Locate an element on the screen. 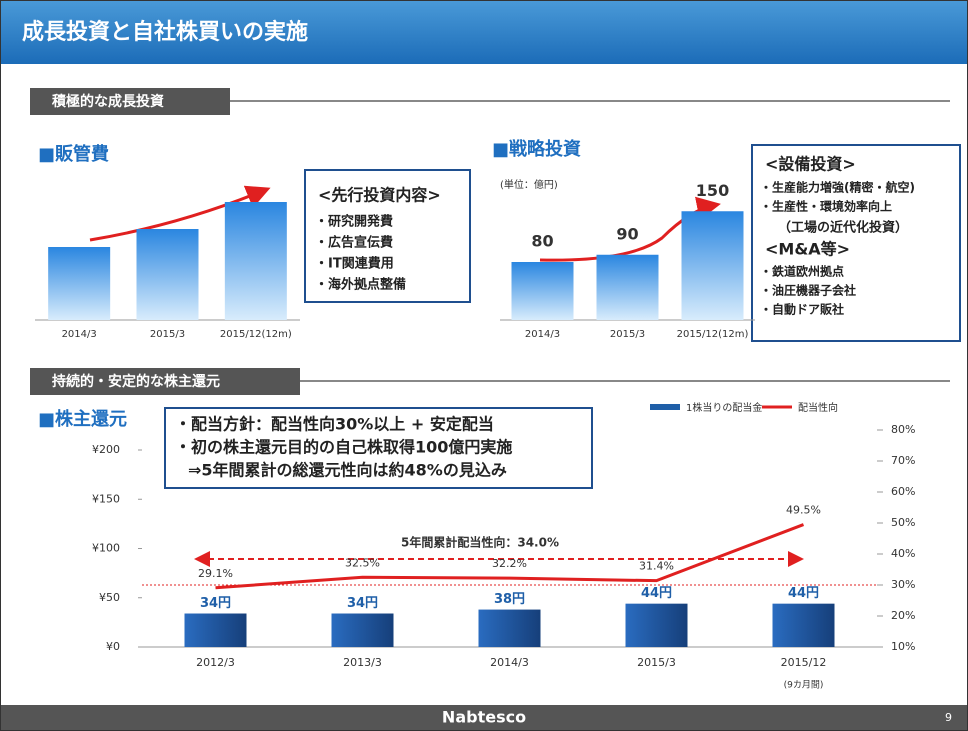 The image size is (968, 731). y2-tick-label: 80% is located at coordinates (903, 429).